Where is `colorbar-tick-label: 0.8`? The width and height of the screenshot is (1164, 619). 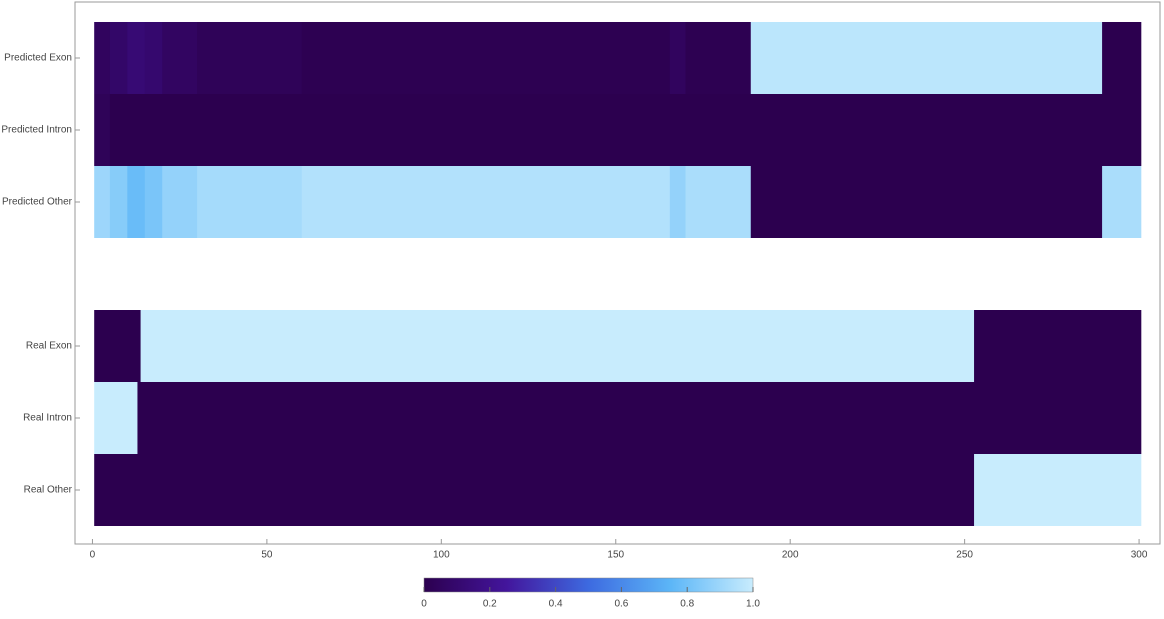
colorbar-tick-label: 0.8 is located at coordinates (687, 604).